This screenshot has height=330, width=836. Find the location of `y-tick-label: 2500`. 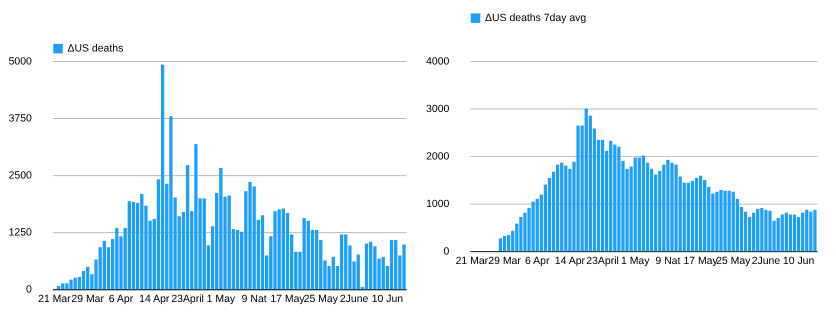

y-tick-label: 2500 is located at coordinates (20, 176).